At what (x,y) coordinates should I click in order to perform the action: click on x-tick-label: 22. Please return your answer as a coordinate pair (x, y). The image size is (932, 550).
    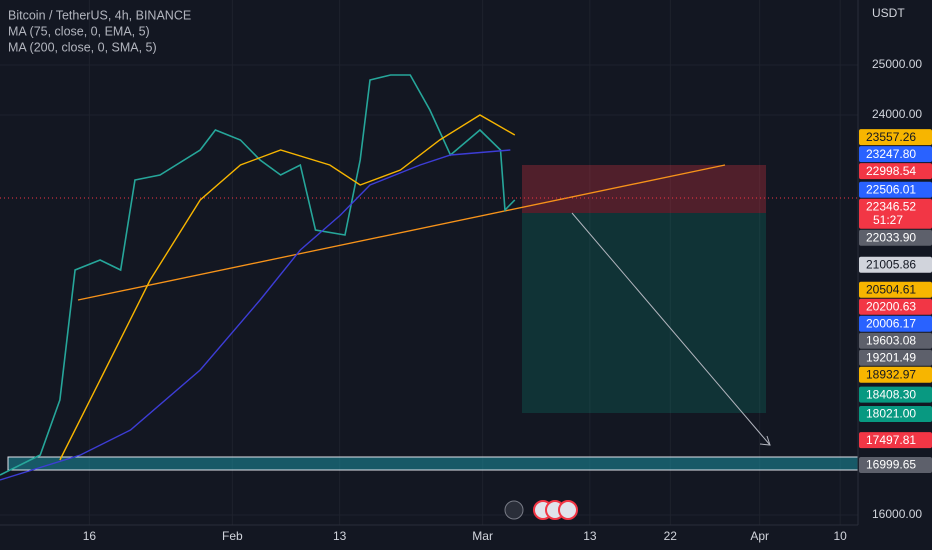
    Looking at the image, I should click on (671, 536).